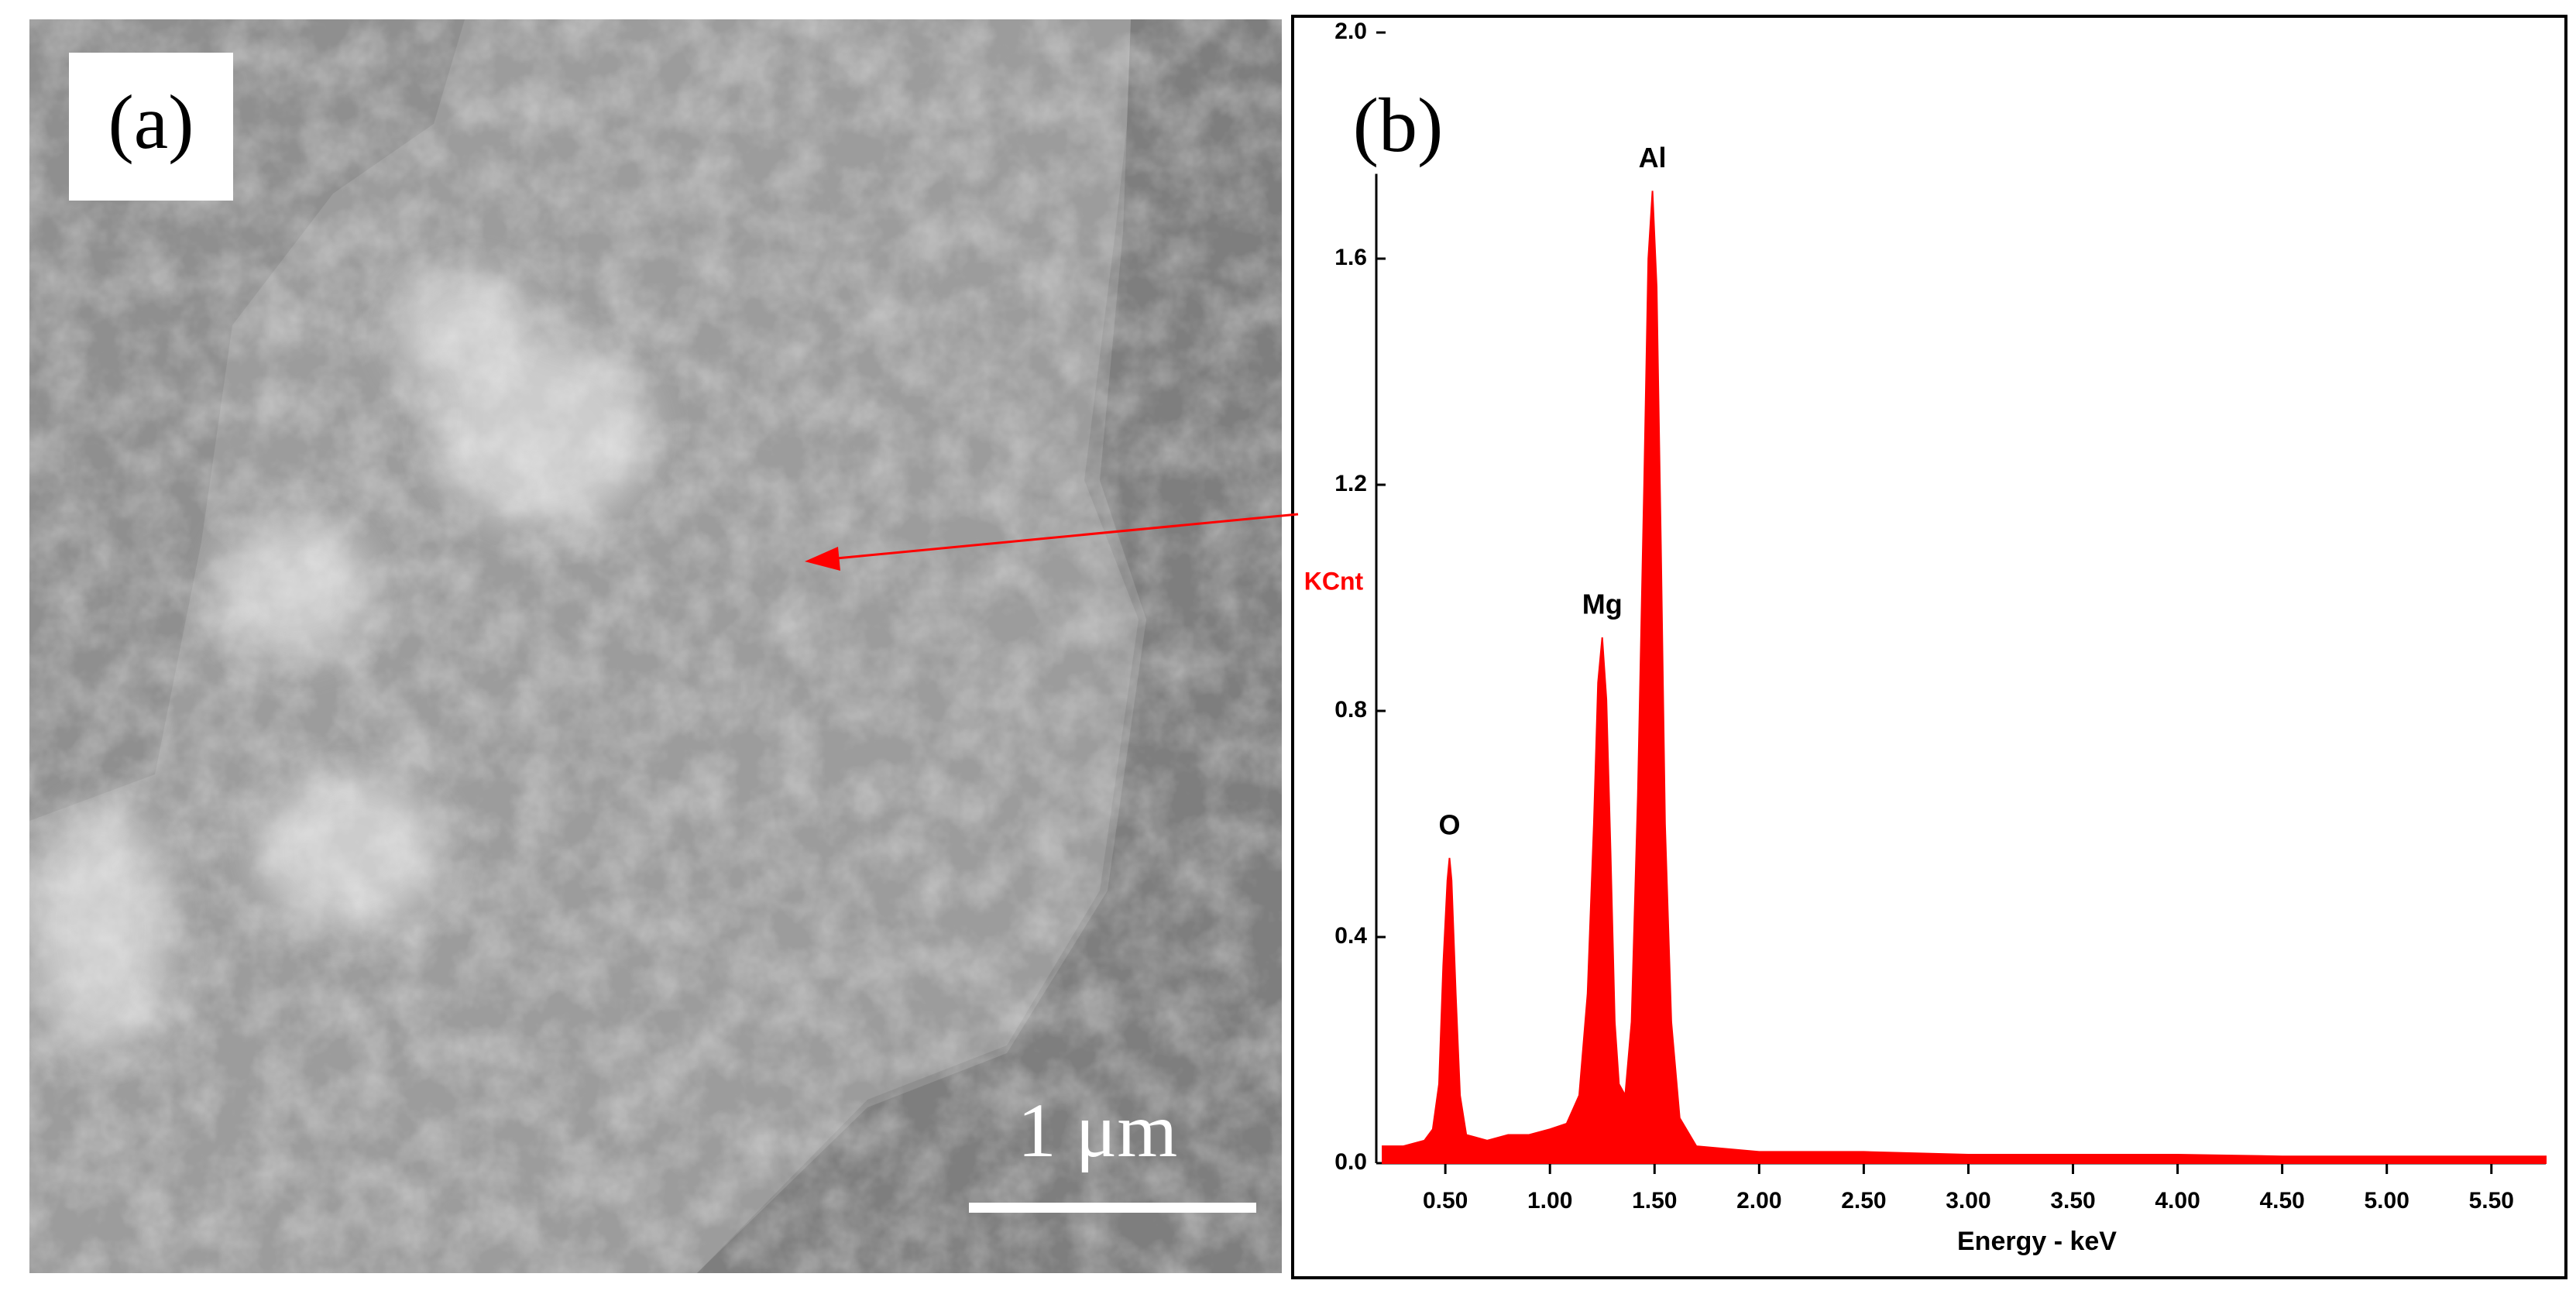  I want to click on arrow-head, so click(822, 559).